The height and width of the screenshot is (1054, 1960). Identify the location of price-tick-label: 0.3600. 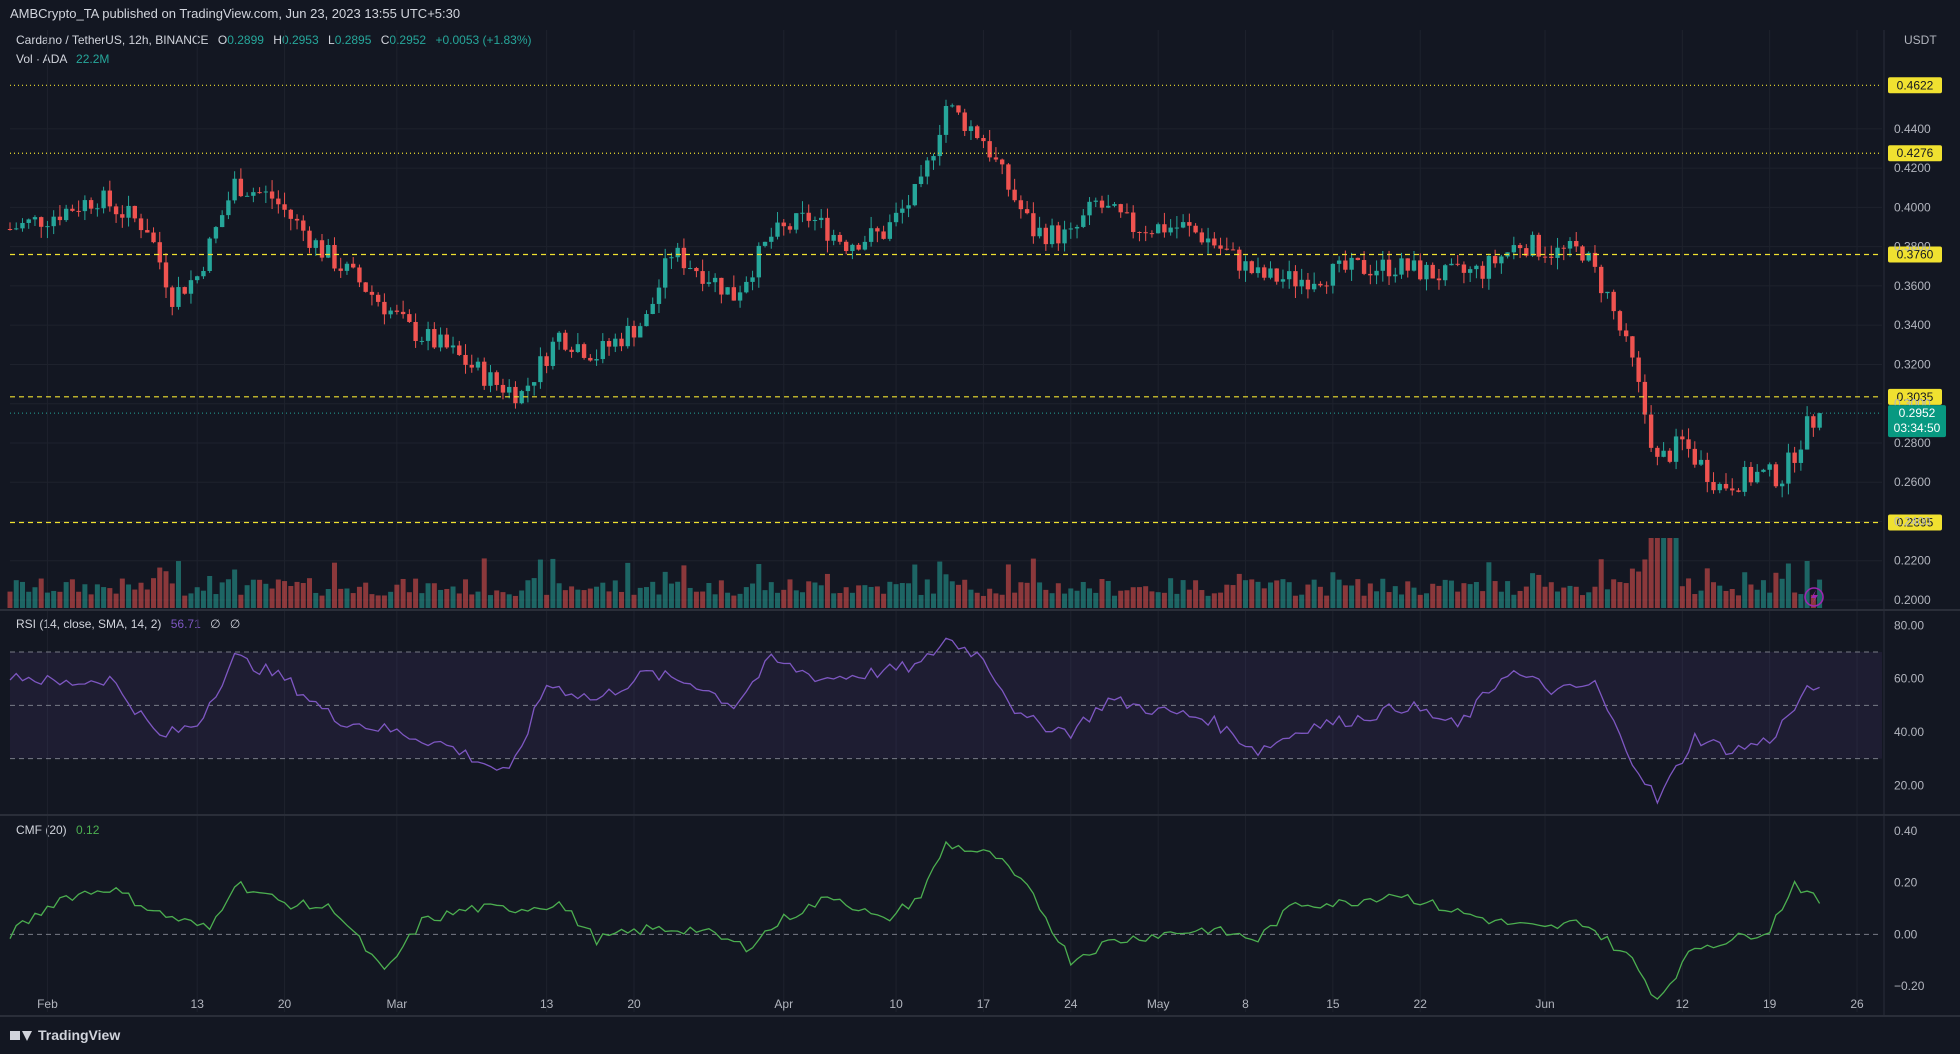
(1912, 286).